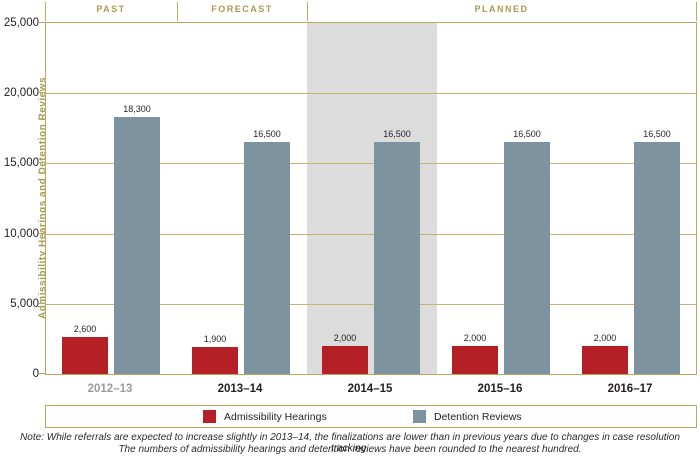  Describe the element at coordinates (24, 304) in the screenshot. I see `y-tick-label-5,000: 5,000` at that location.